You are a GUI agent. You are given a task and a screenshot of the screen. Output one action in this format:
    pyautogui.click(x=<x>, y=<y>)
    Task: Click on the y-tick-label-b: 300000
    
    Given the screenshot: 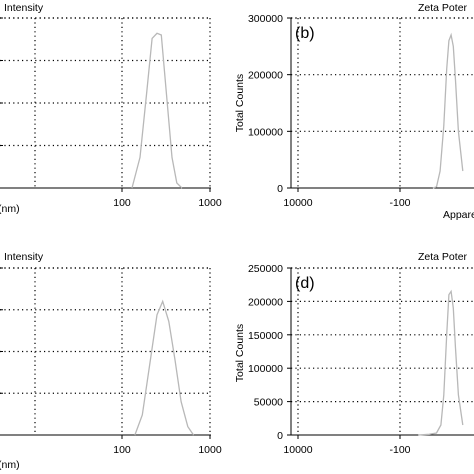 What is the action you would take?
    pyautogui.click(x=265, y=19)
    